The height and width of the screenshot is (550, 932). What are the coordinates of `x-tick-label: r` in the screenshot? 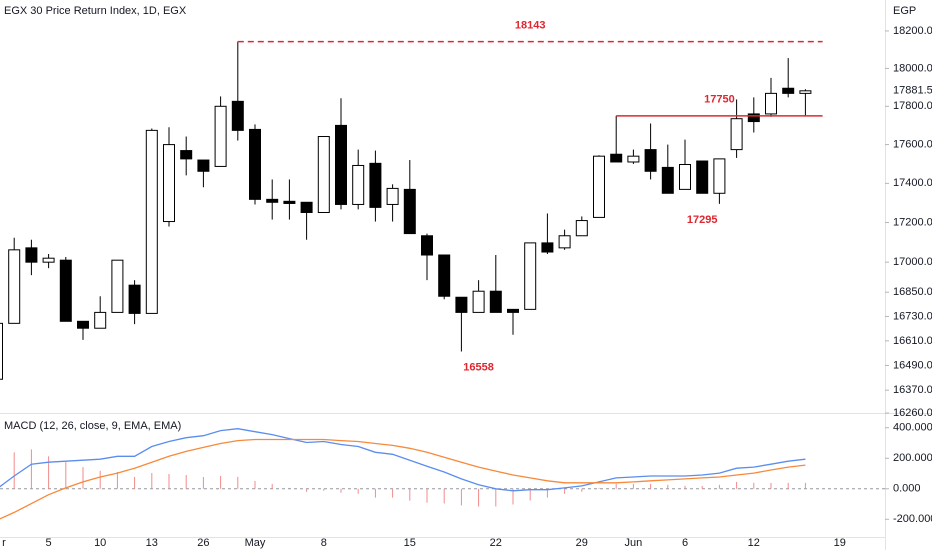 It's located at (4, 543).